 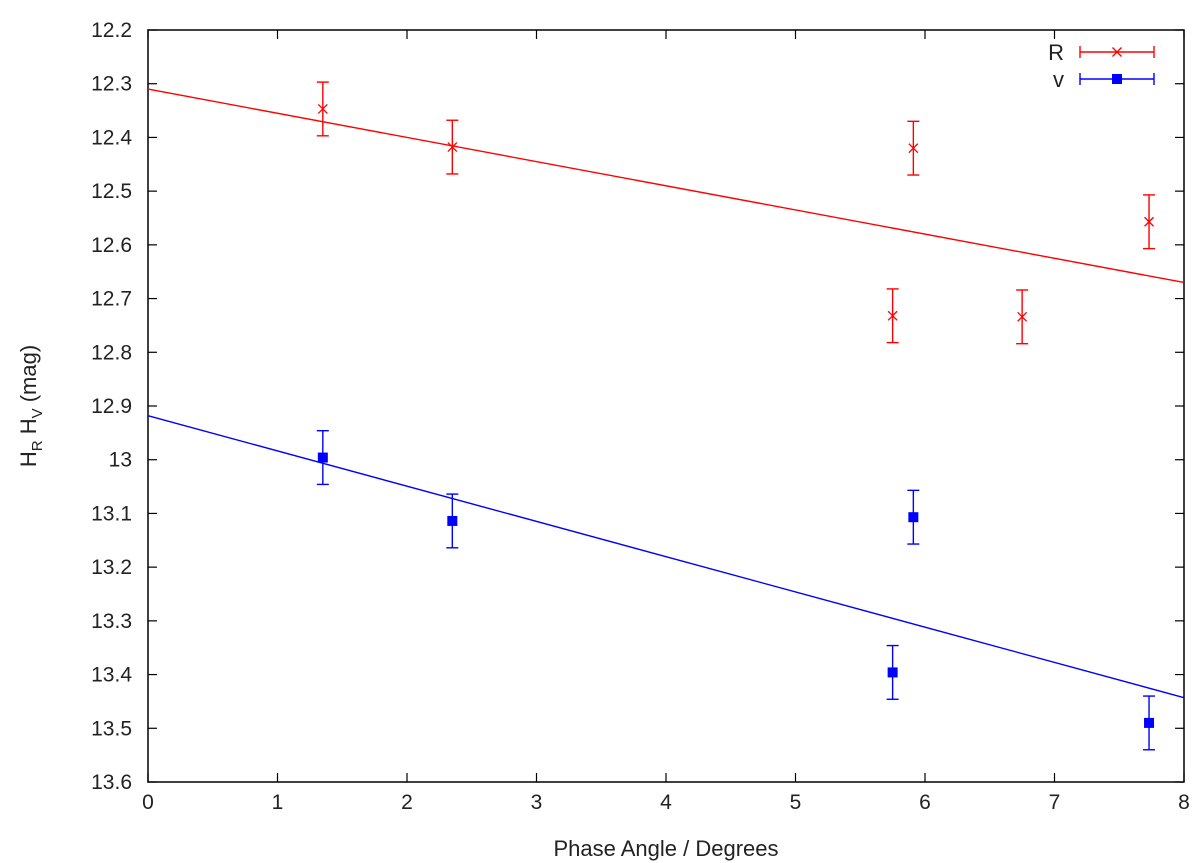 I want to click on x-tick-labels: 0 1 2 3 4 5 6 7 8, so click(x=666, y=802).